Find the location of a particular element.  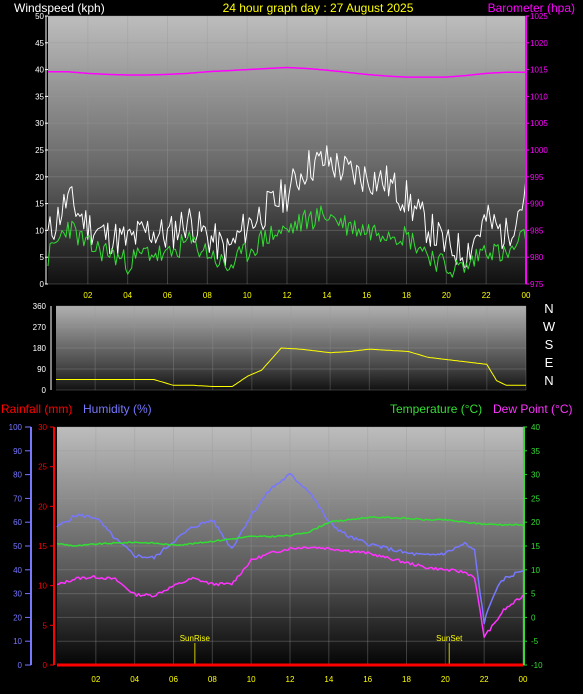

compass-label: E is located at coordinates (549, 362).